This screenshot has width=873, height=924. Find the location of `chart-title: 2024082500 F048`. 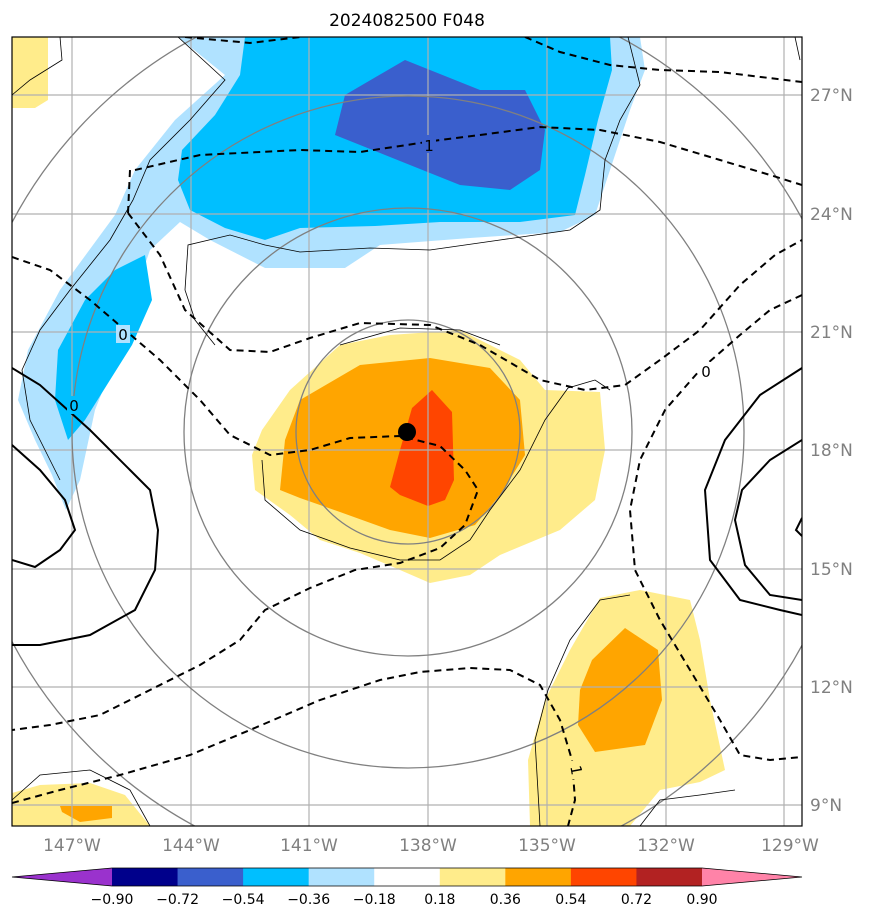

chart-title: 2024082500 F048 is located at coordinates (407, 21).